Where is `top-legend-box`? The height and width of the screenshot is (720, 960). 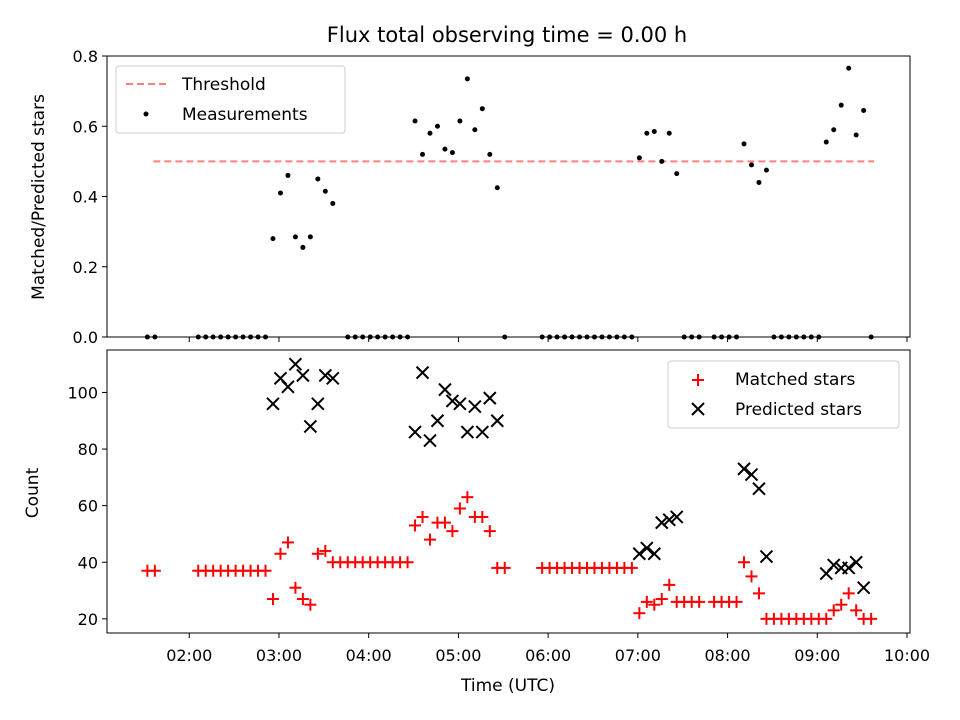
top-legend-box is located at coordinates (230, 99).